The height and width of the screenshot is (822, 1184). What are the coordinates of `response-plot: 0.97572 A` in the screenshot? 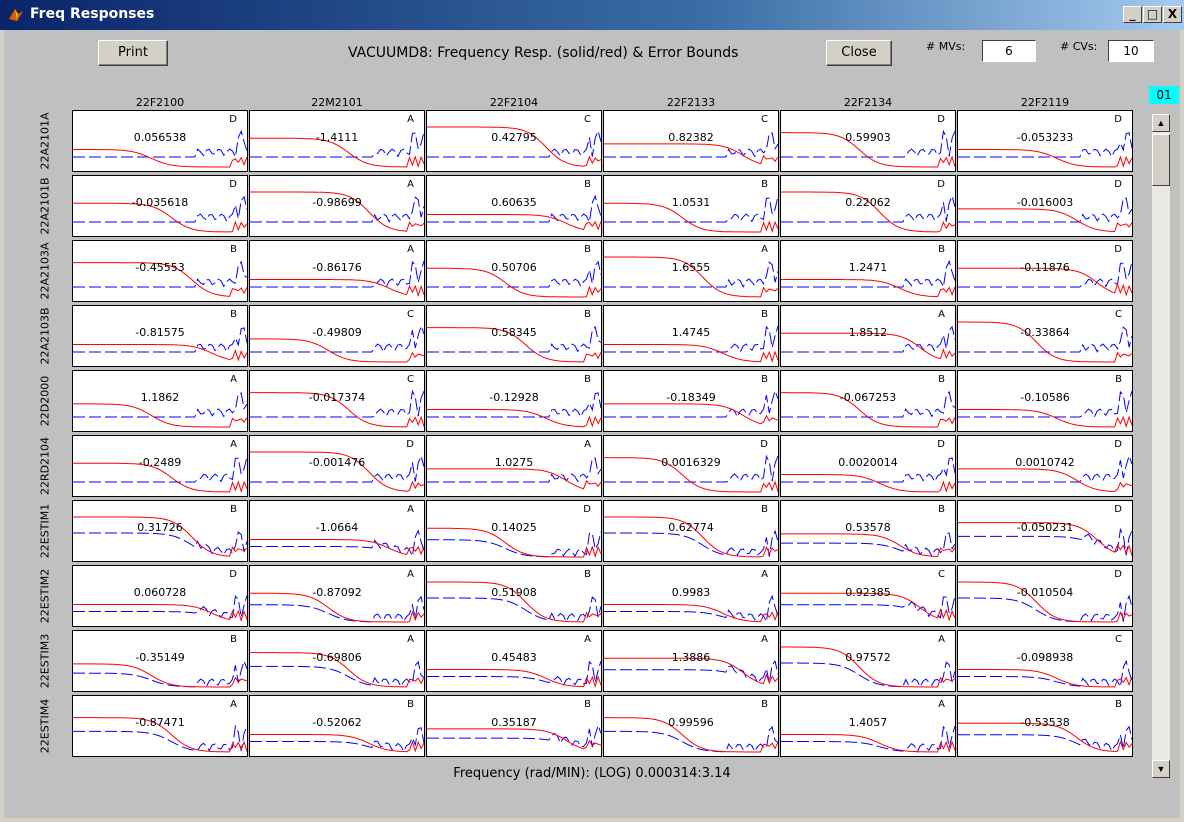 It's located at (868, 661).